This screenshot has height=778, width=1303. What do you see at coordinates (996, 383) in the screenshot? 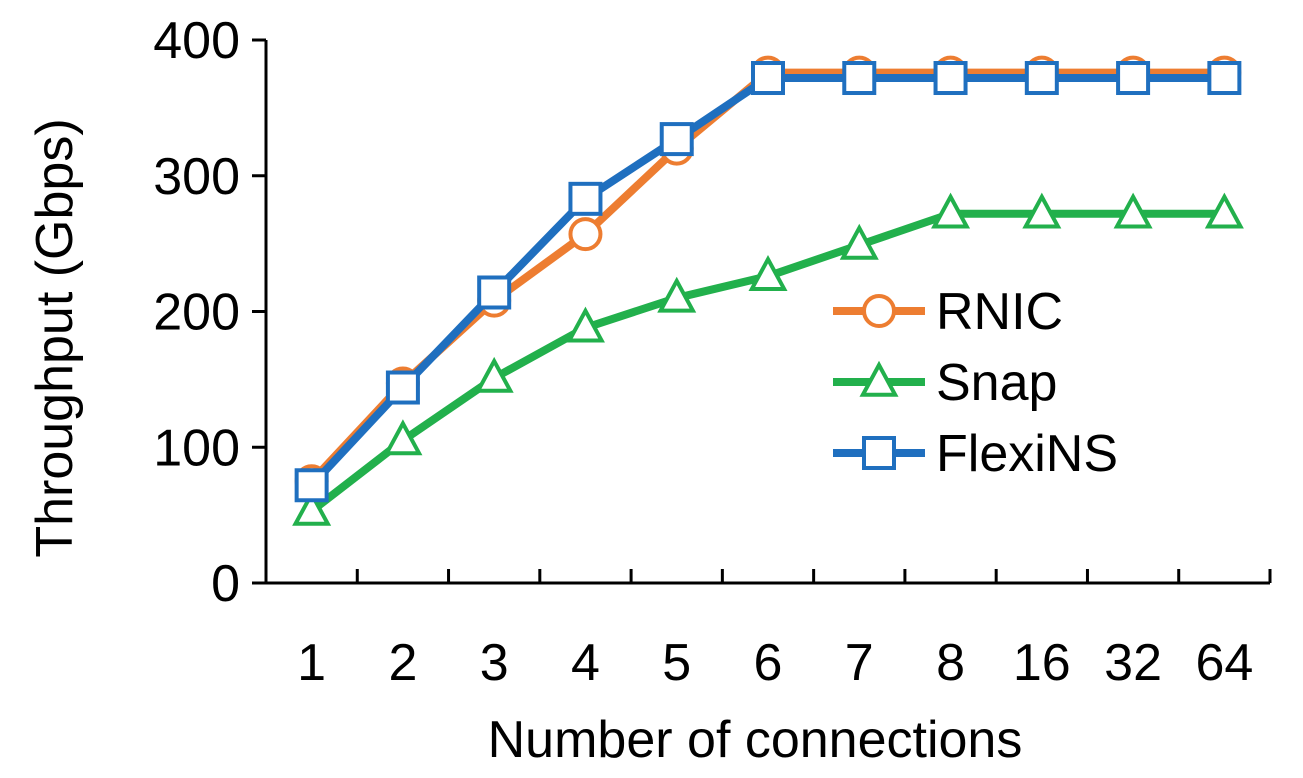
I see `legend-label-snap: Snap` at bounding box center [996, 383].